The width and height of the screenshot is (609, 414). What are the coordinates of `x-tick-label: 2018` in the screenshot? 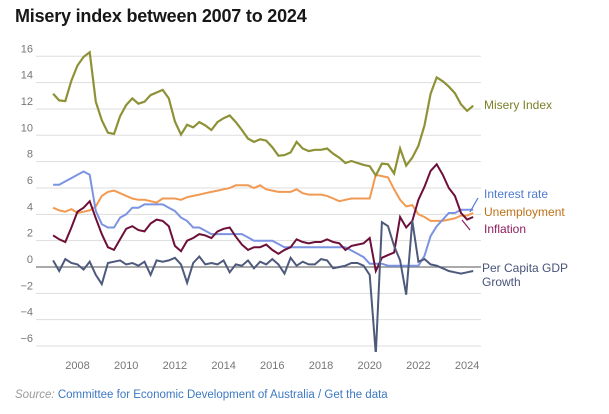 It's located at (321, 366).